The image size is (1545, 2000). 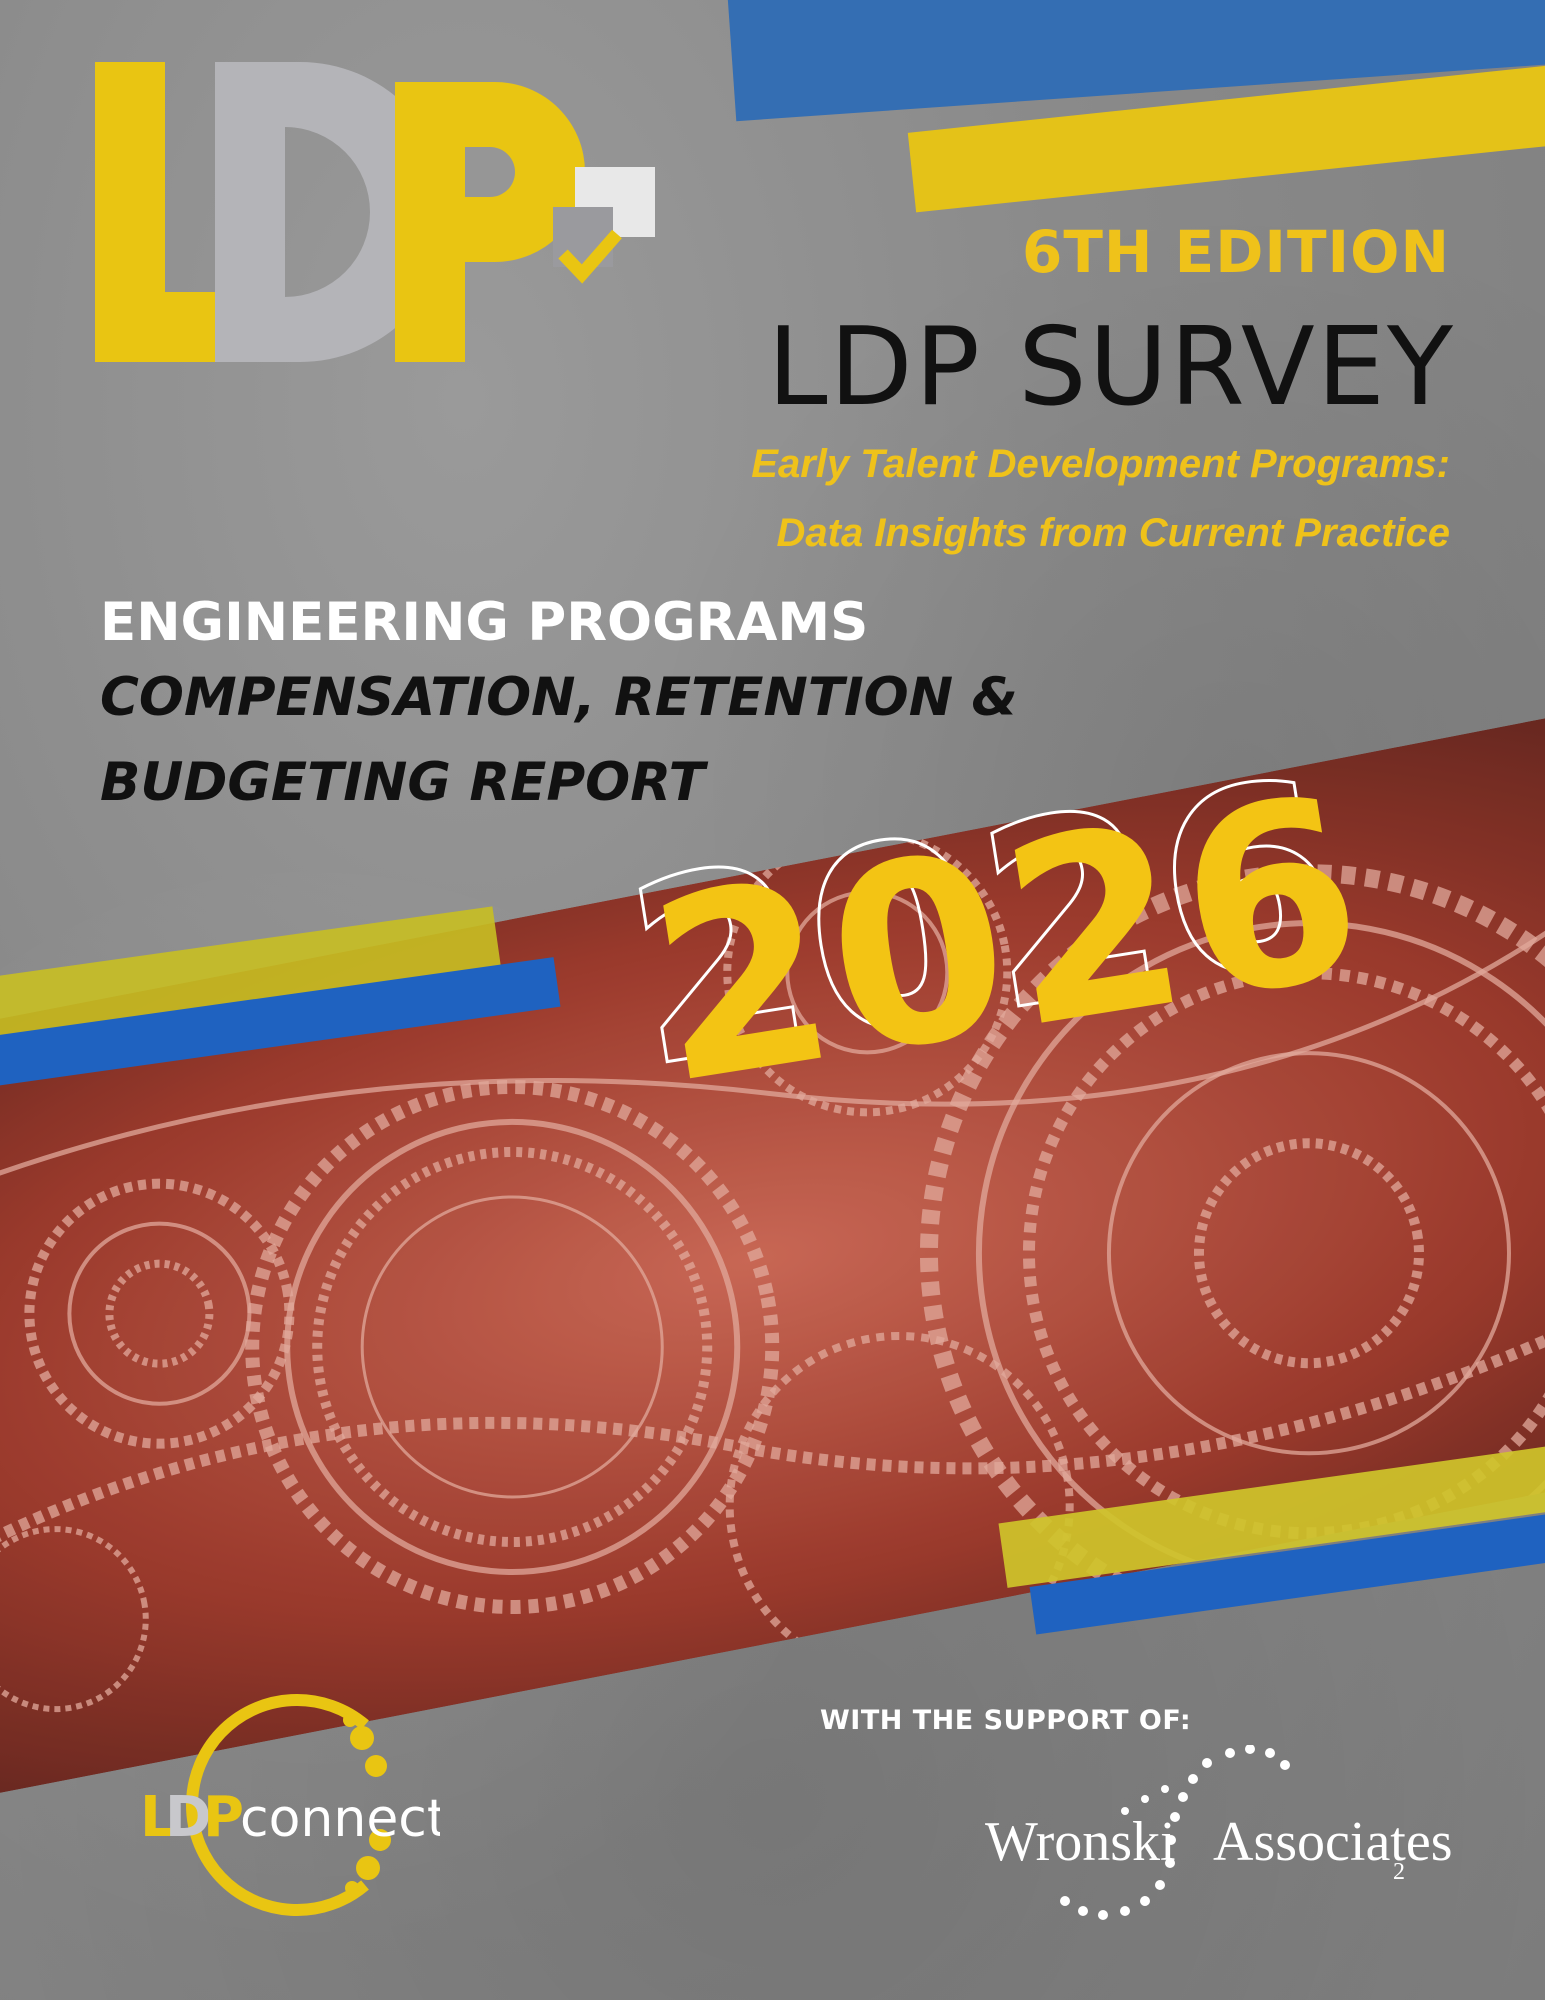 I want to click on year-fill: 2026, so click(x=1008, y=920).